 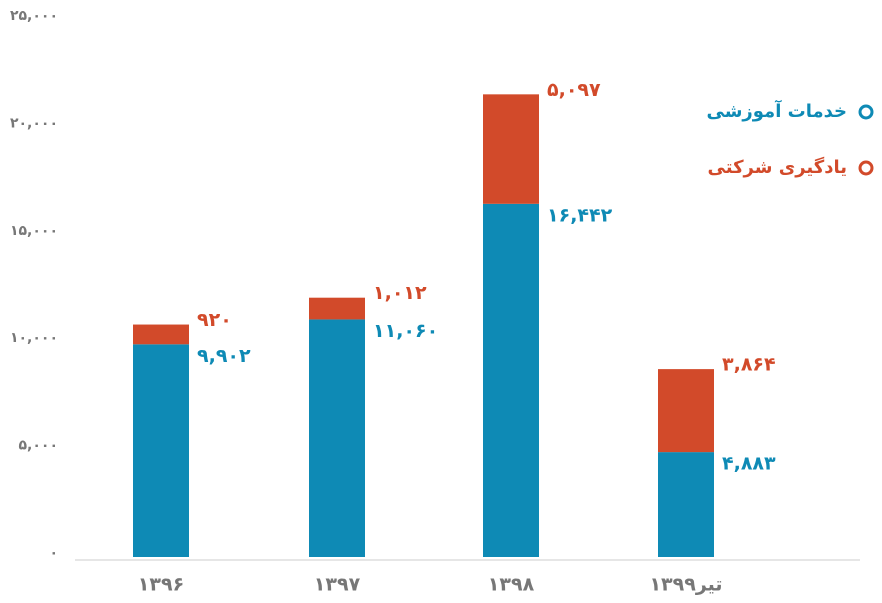 I want to click on value-label: ۹۲۰, so click(x=214, y=320).